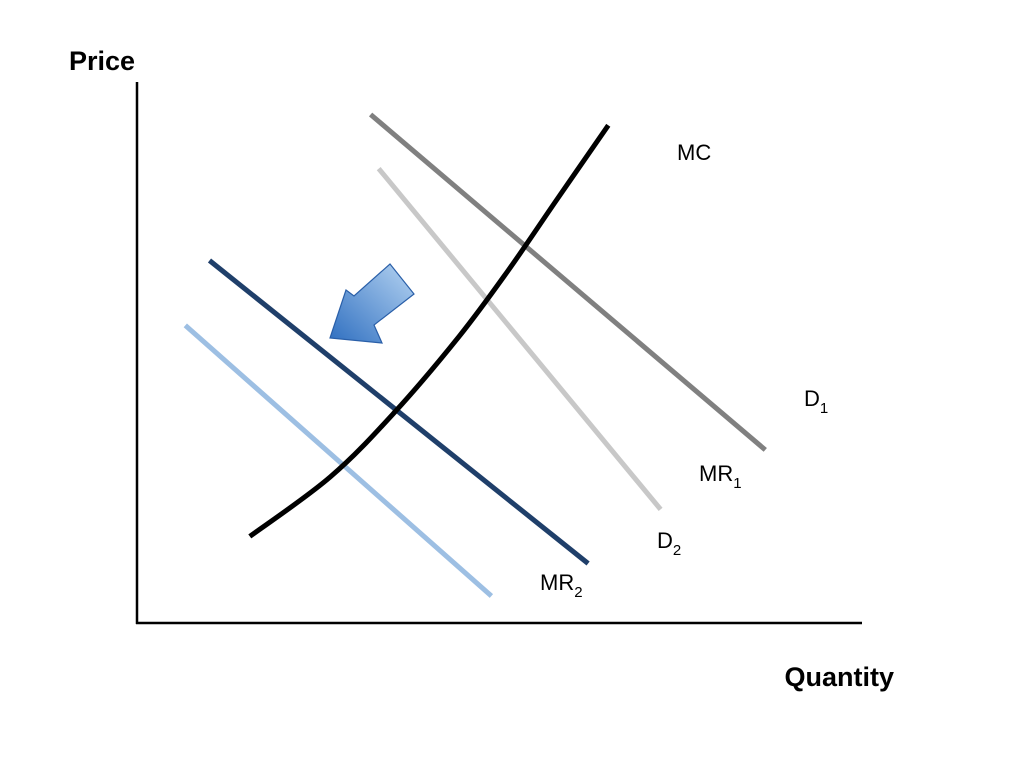 This screenshot has width=1024, height=768. I want to click on series-label-mr2-main: MR, so click(557, 582).